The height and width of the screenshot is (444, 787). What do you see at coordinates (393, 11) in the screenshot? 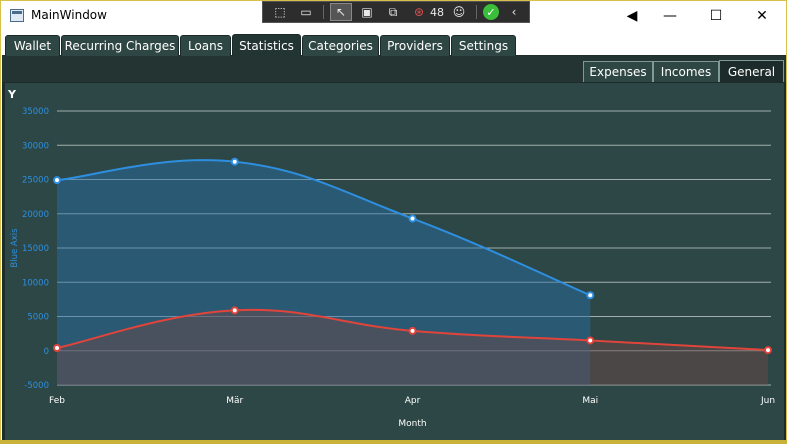
I see `track-focus-icon: ⧉` at bounding box center [393, 11].